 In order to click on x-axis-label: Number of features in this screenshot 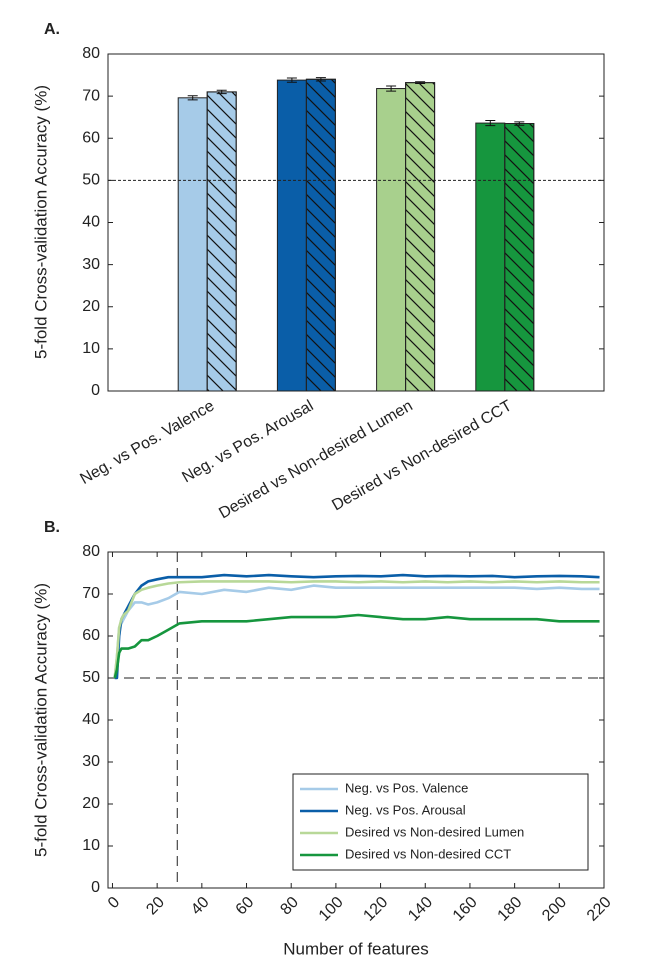, I will do `click(356, 948)`.